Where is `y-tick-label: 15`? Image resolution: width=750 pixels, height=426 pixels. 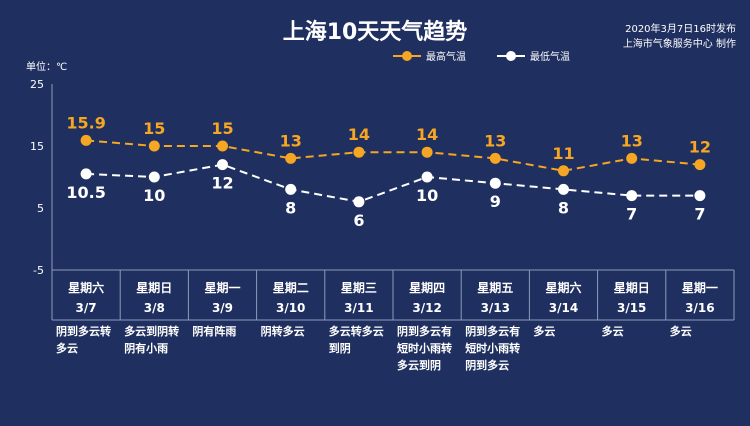 y-tick-label: 15 is located at coordinates (37, 146).